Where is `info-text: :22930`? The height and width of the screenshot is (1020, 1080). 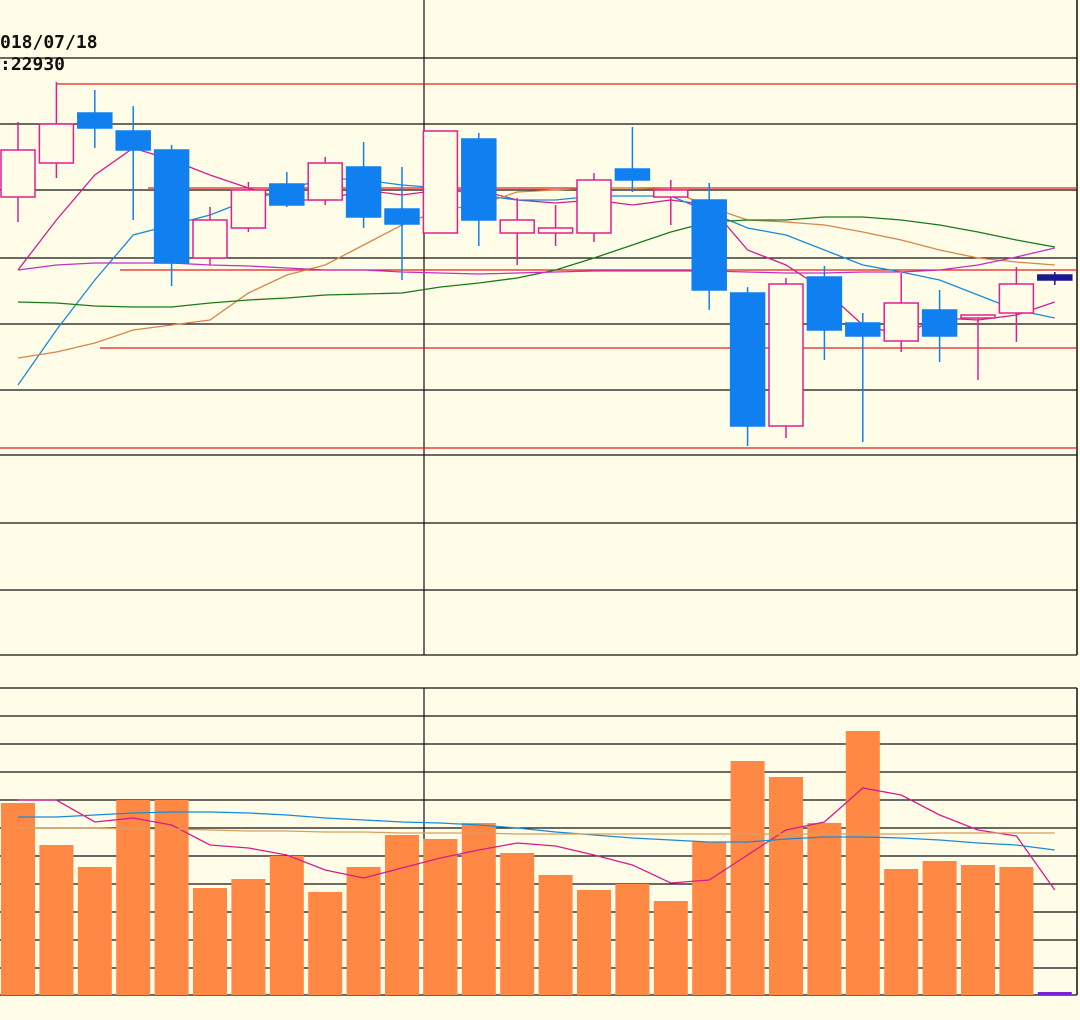 info-text: :22930 is located at coordinates (32, 64).